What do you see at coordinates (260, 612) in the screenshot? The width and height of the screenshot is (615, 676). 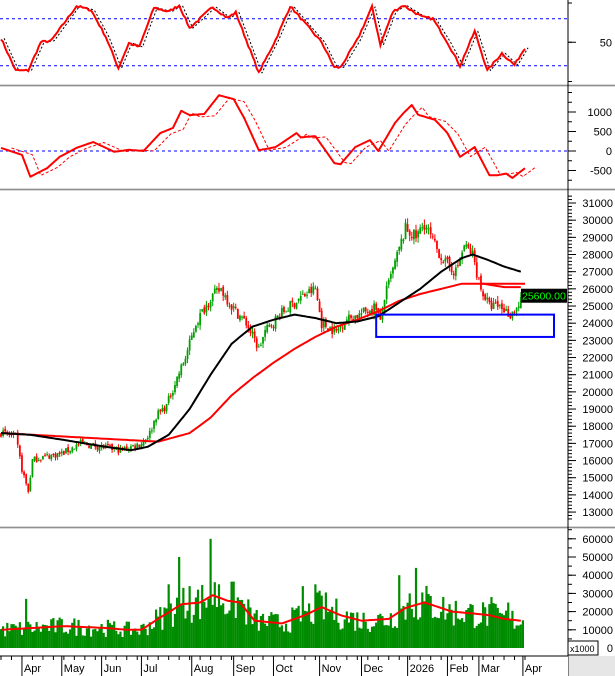 I see `volume-ma-line` at bounding box center [260, 612].